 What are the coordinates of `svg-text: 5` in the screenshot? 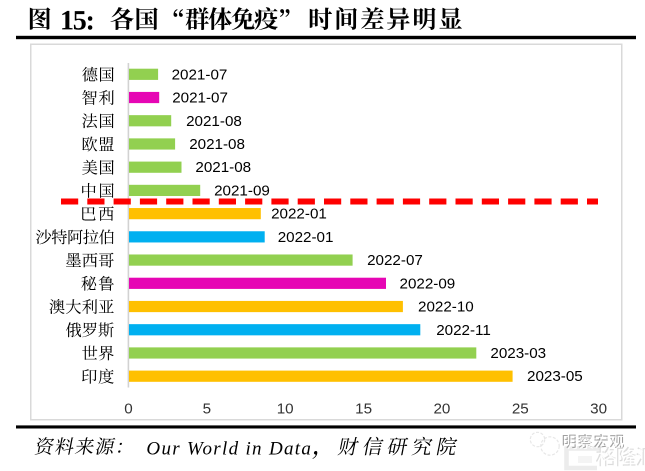 It's located at (207, 408).